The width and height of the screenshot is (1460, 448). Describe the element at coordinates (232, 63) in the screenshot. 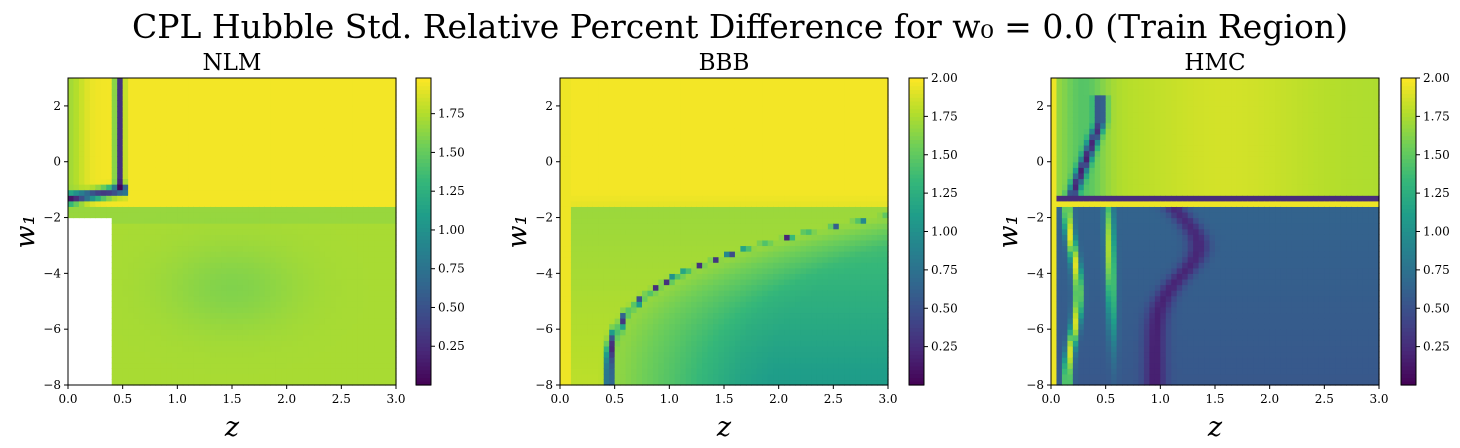

I see `panel-title: NLM` at that location.